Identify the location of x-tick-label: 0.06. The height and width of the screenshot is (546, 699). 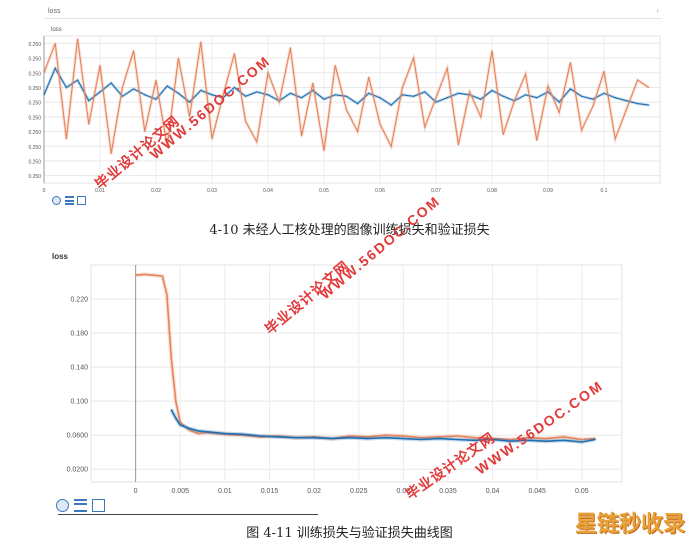
(380, 191).